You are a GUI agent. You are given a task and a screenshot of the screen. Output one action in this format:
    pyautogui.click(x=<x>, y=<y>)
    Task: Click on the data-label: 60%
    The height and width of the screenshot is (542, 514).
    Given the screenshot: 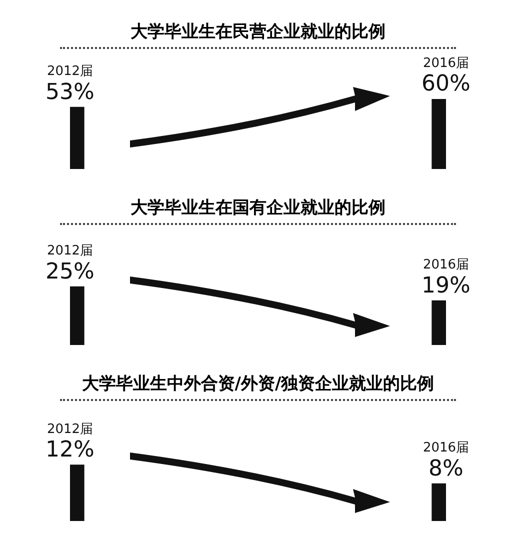 What is the action you would take?
    pyautogui.click(x=446, y=84)
    